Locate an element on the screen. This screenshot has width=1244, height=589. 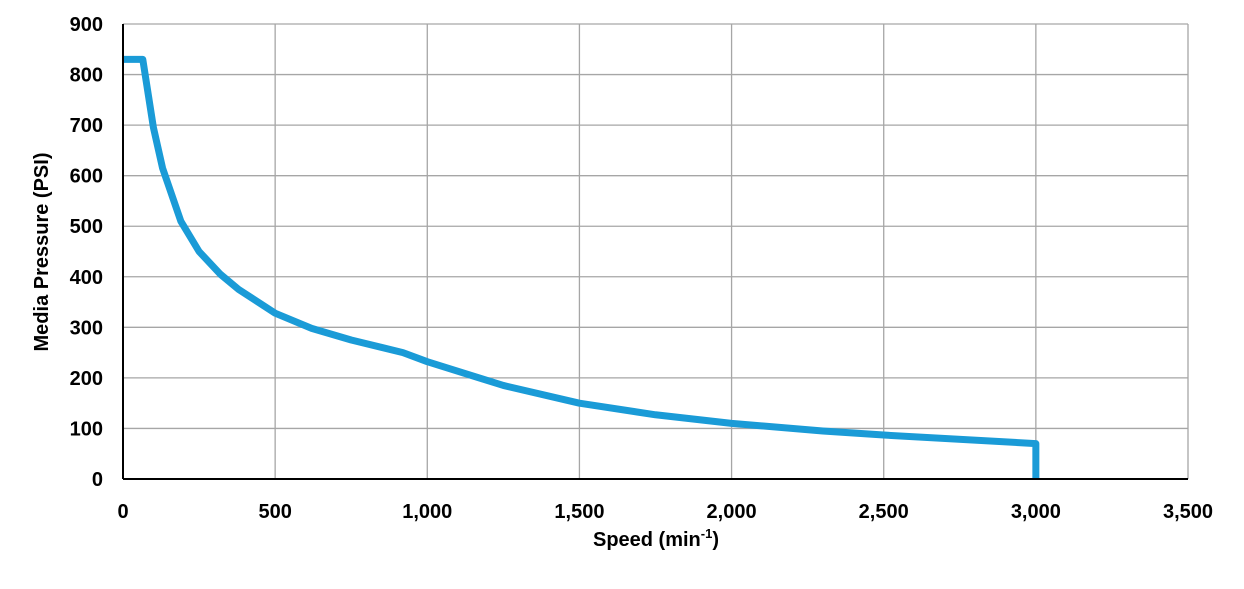
x-tick-label: 500 is located at coordinates (274, 512).